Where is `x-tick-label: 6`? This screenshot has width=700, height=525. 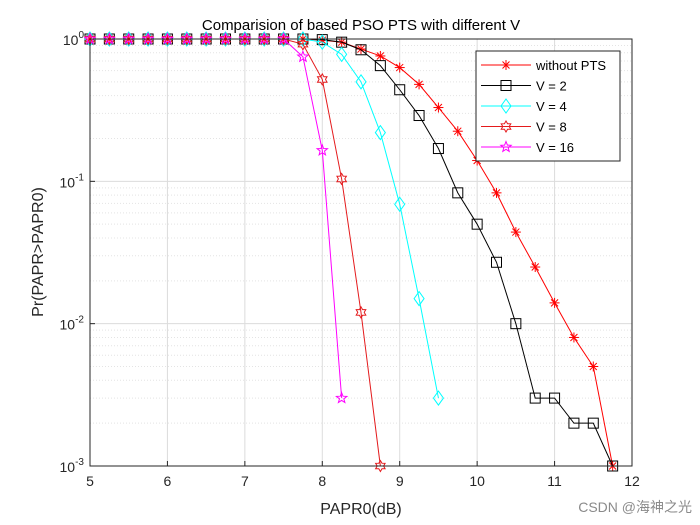
x-tick-label: 6 is located at coordinates (168, 481).